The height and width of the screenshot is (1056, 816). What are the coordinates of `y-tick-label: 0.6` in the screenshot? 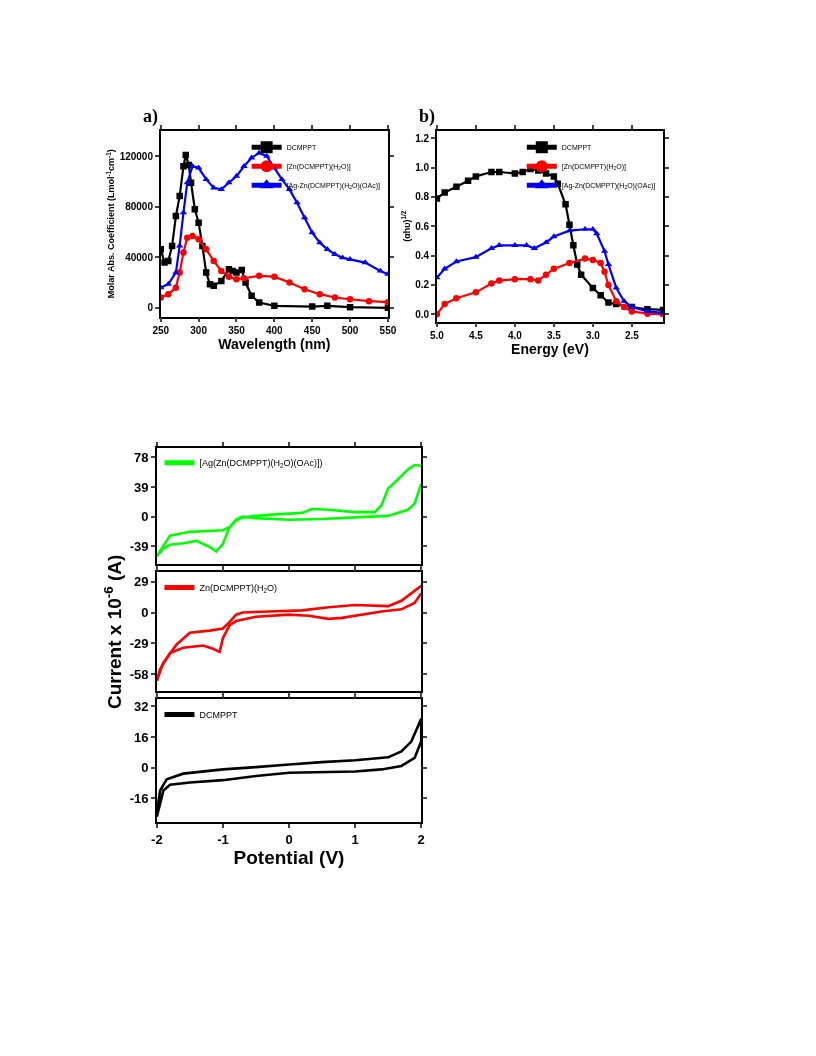 It's located at (422, 226).